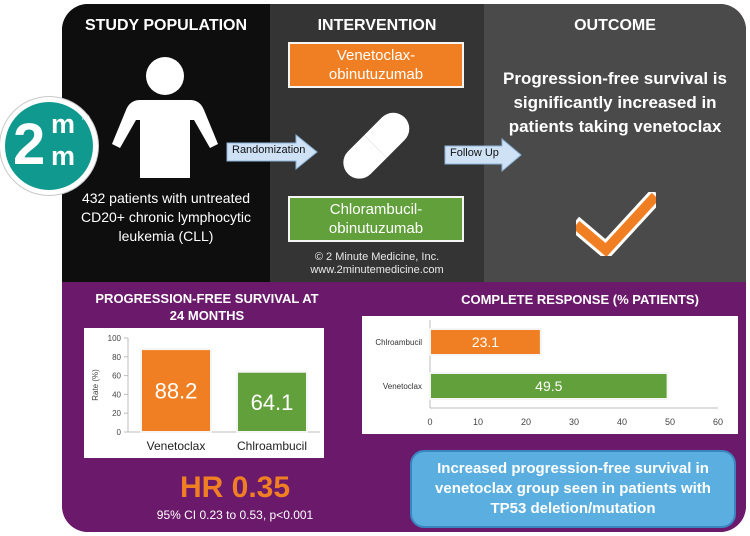 The image size is (750, 536). What do you see at coordinates (398, 342) in the screenshot?
I see `y-category-label: Chlroambucil` at bounding box center [398, 342].